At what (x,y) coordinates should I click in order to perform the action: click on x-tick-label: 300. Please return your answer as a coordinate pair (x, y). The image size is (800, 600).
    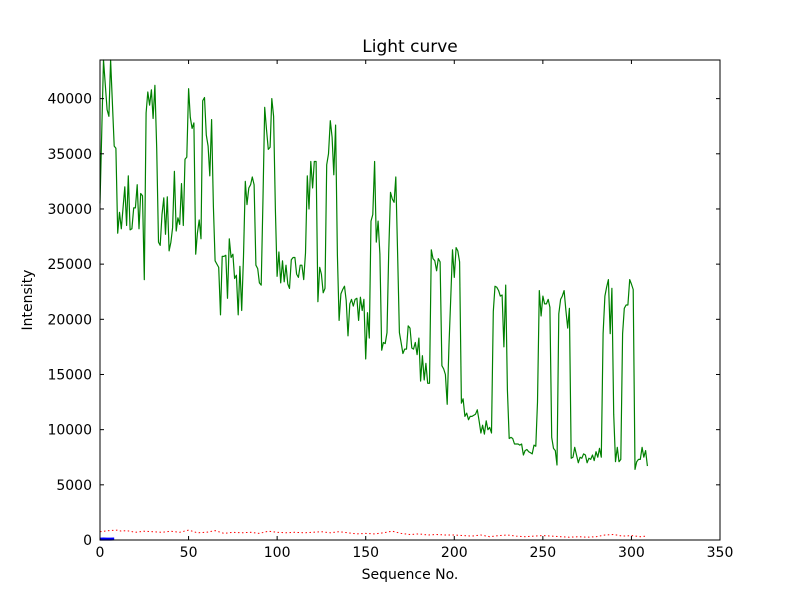
    Looking at the image, I should click on (631, 553).